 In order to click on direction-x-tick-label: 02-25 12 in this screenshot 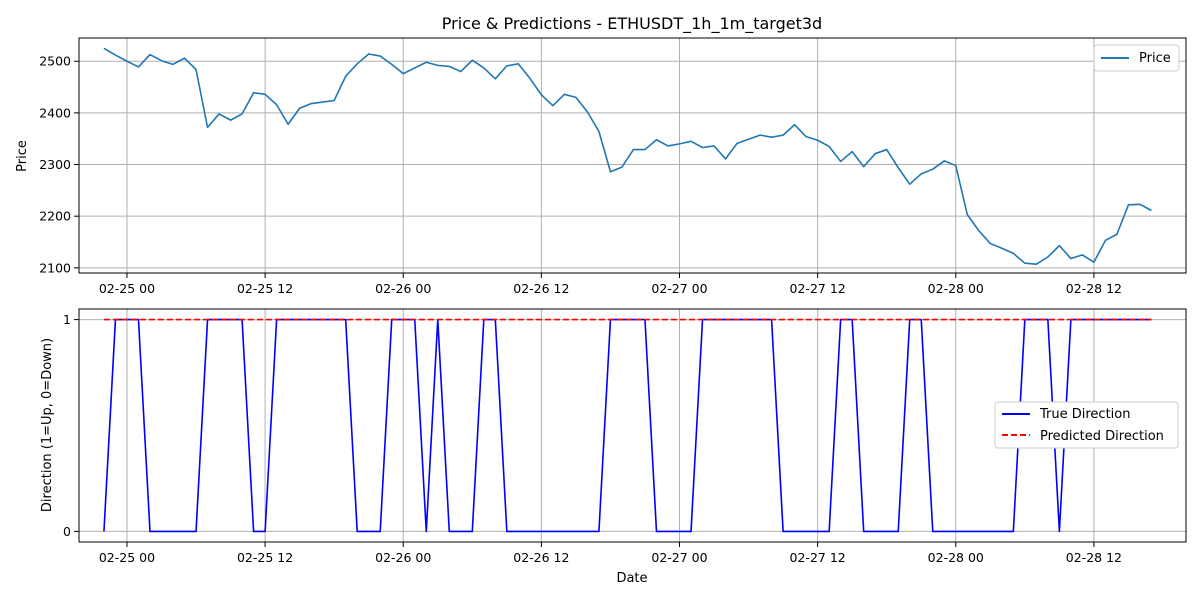, I will do `click(265, 557)`.